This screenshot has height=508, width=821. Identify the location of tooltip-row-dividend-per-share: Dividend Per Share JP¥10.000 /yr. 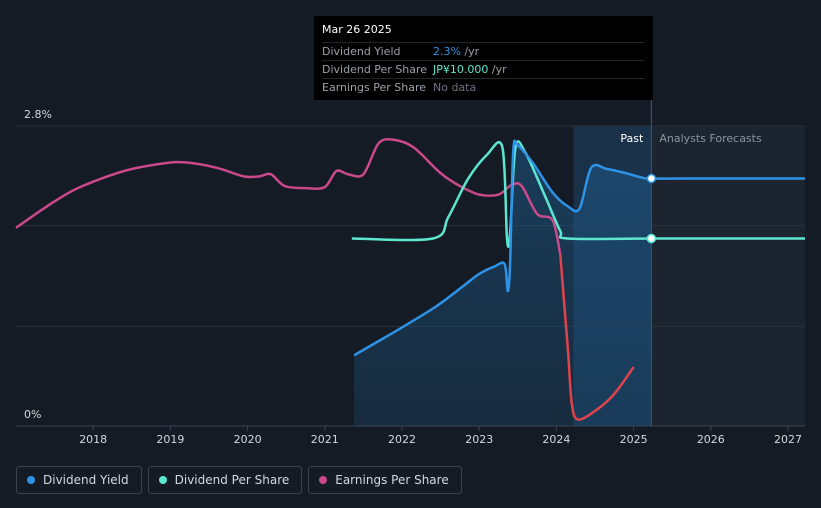
(483, 69).